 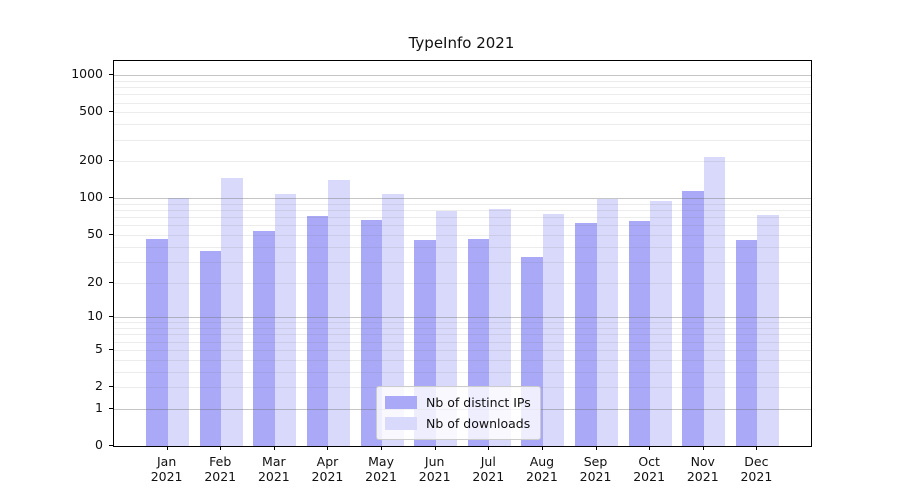 I want to click on x-tick-label: Nov 2021, so click(x=702, y=469).